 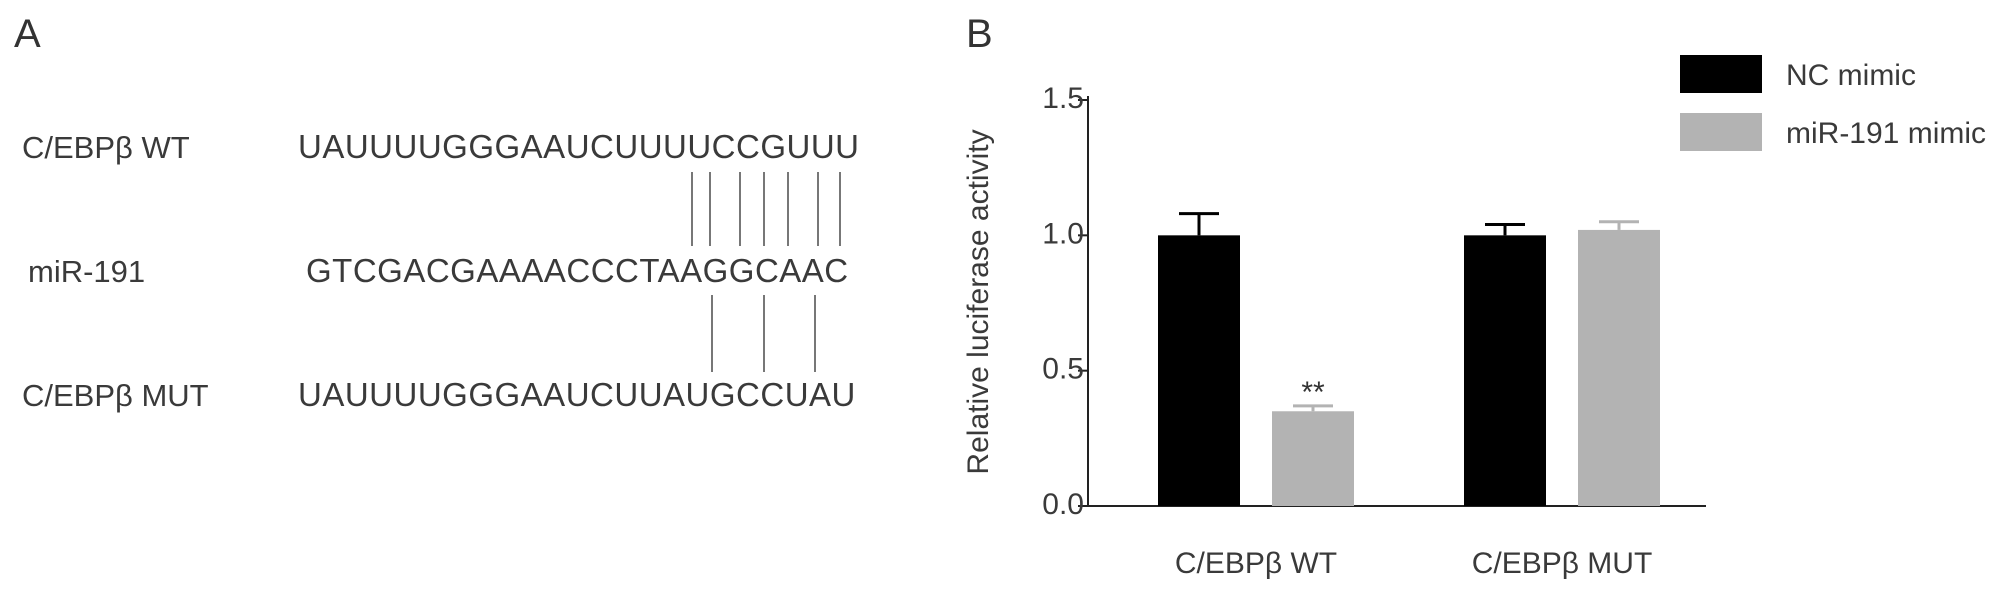 What do you see at coordinates (1063, 233) in the screenshot?
I see `y-tick-label: 1.0` at bounding box center [1063, 233].